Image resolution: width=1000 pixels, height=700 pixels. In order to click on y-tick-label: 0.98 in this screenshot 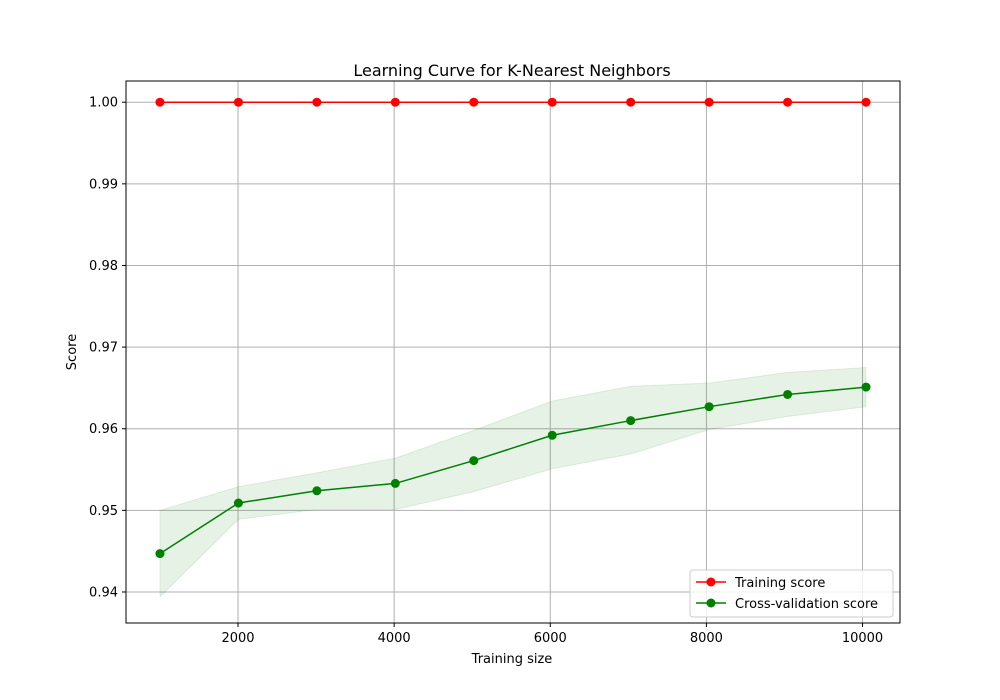, I will do `click(103, 266)`.